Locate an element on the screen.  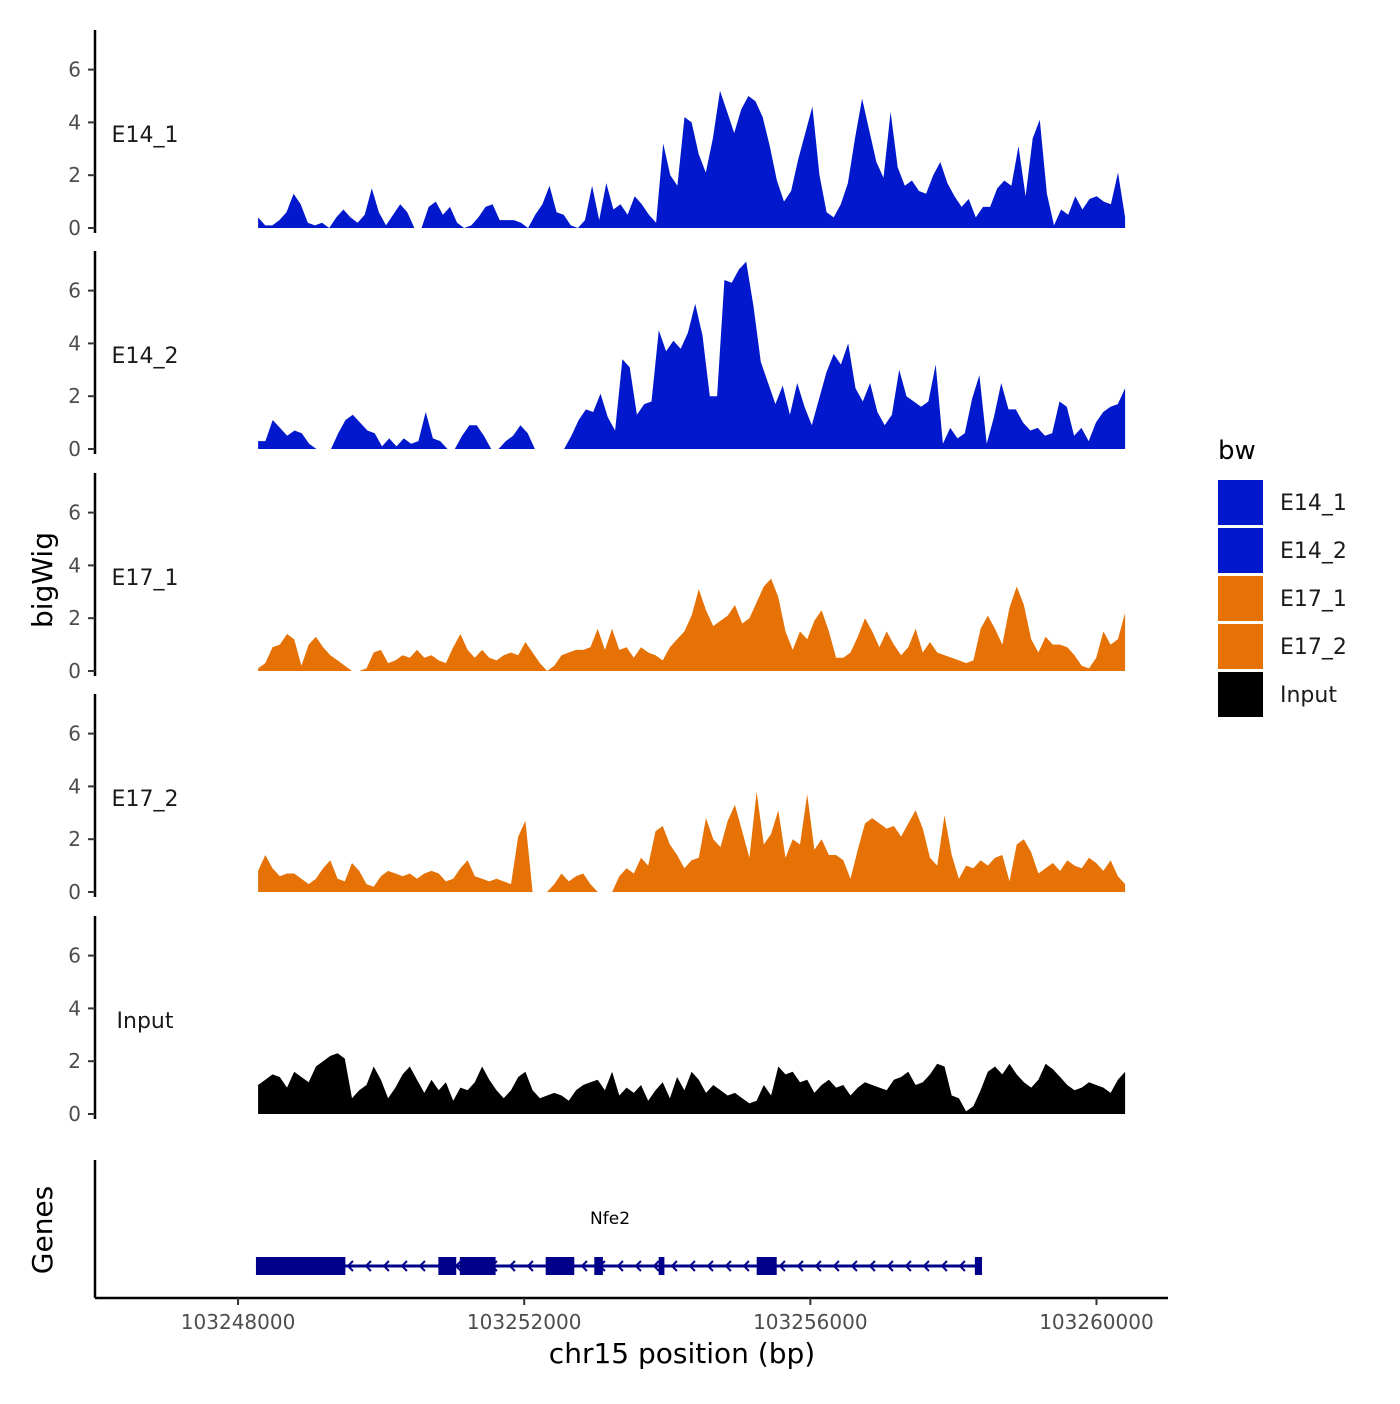
legend-key-input is located at coordinates (1240, 694).